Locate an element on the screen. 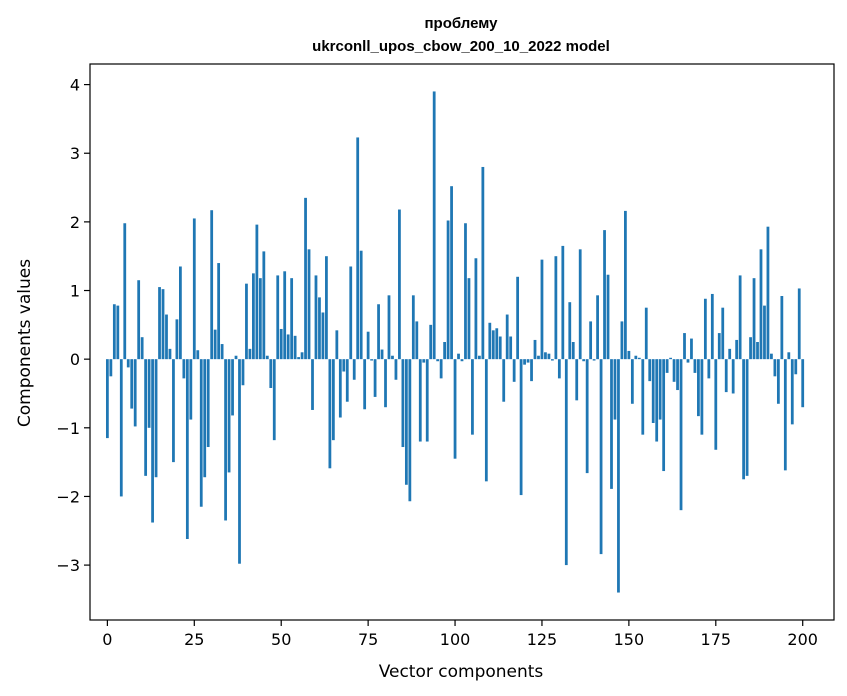 This screenshot has height=696, width=847. y-axis-ticks: −3 −2 −1 0 1 2 3 4 is located at coordinates (73, 325).